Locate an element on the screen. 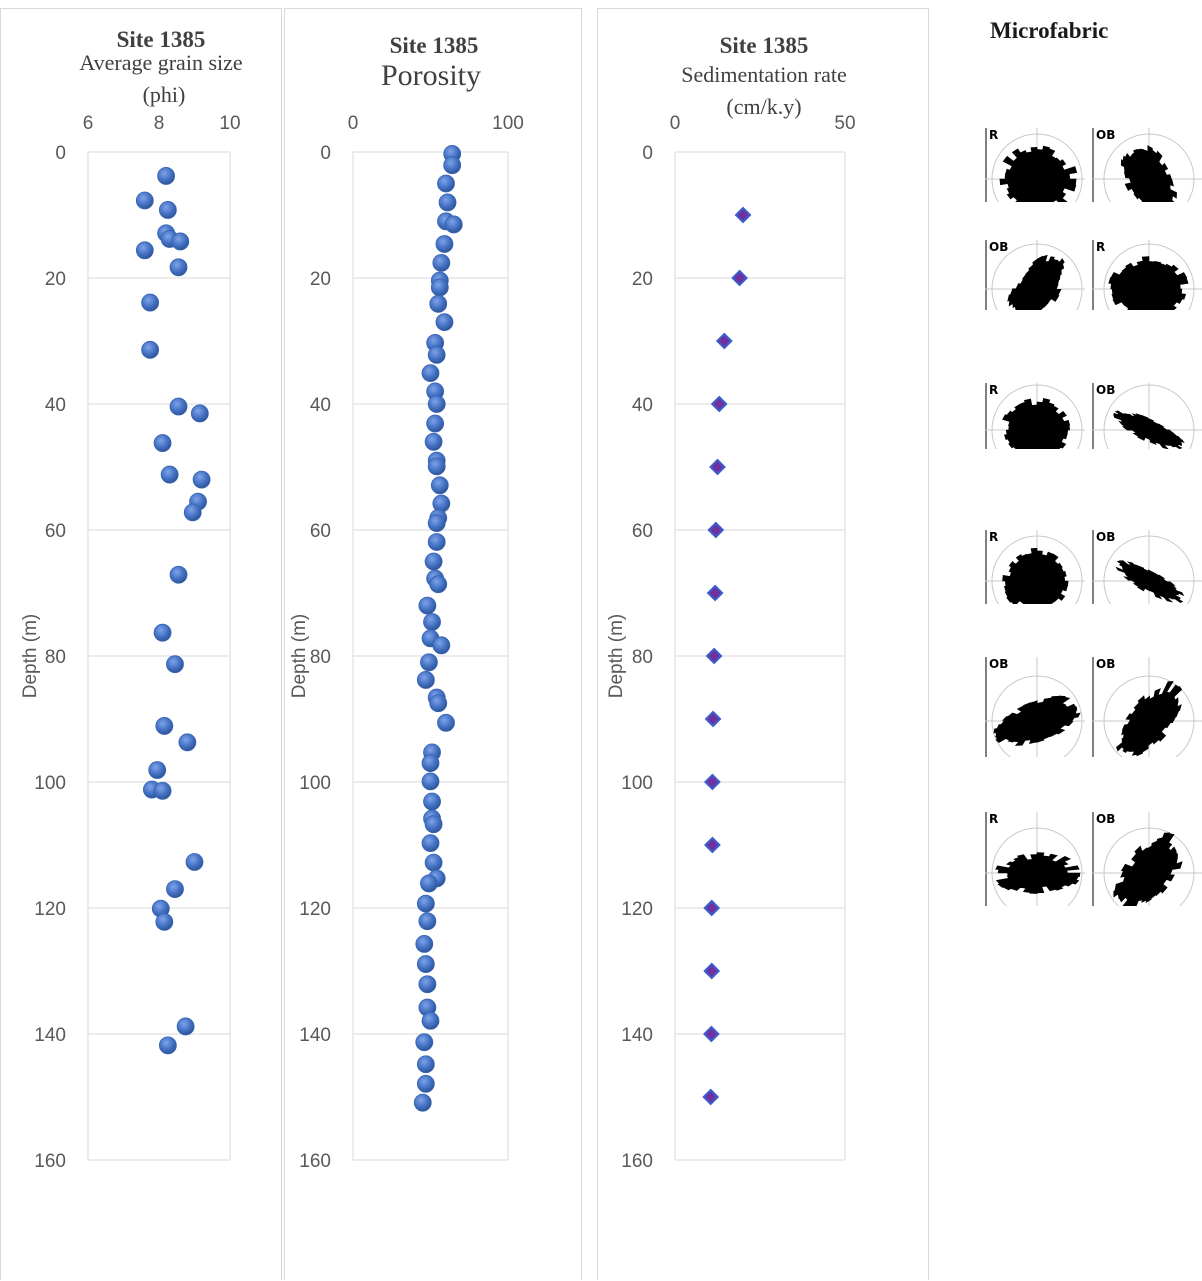 The width and height of the screenshot is (1202, 1281). y-tick-label: 60 is located at coordinates (55, 531).